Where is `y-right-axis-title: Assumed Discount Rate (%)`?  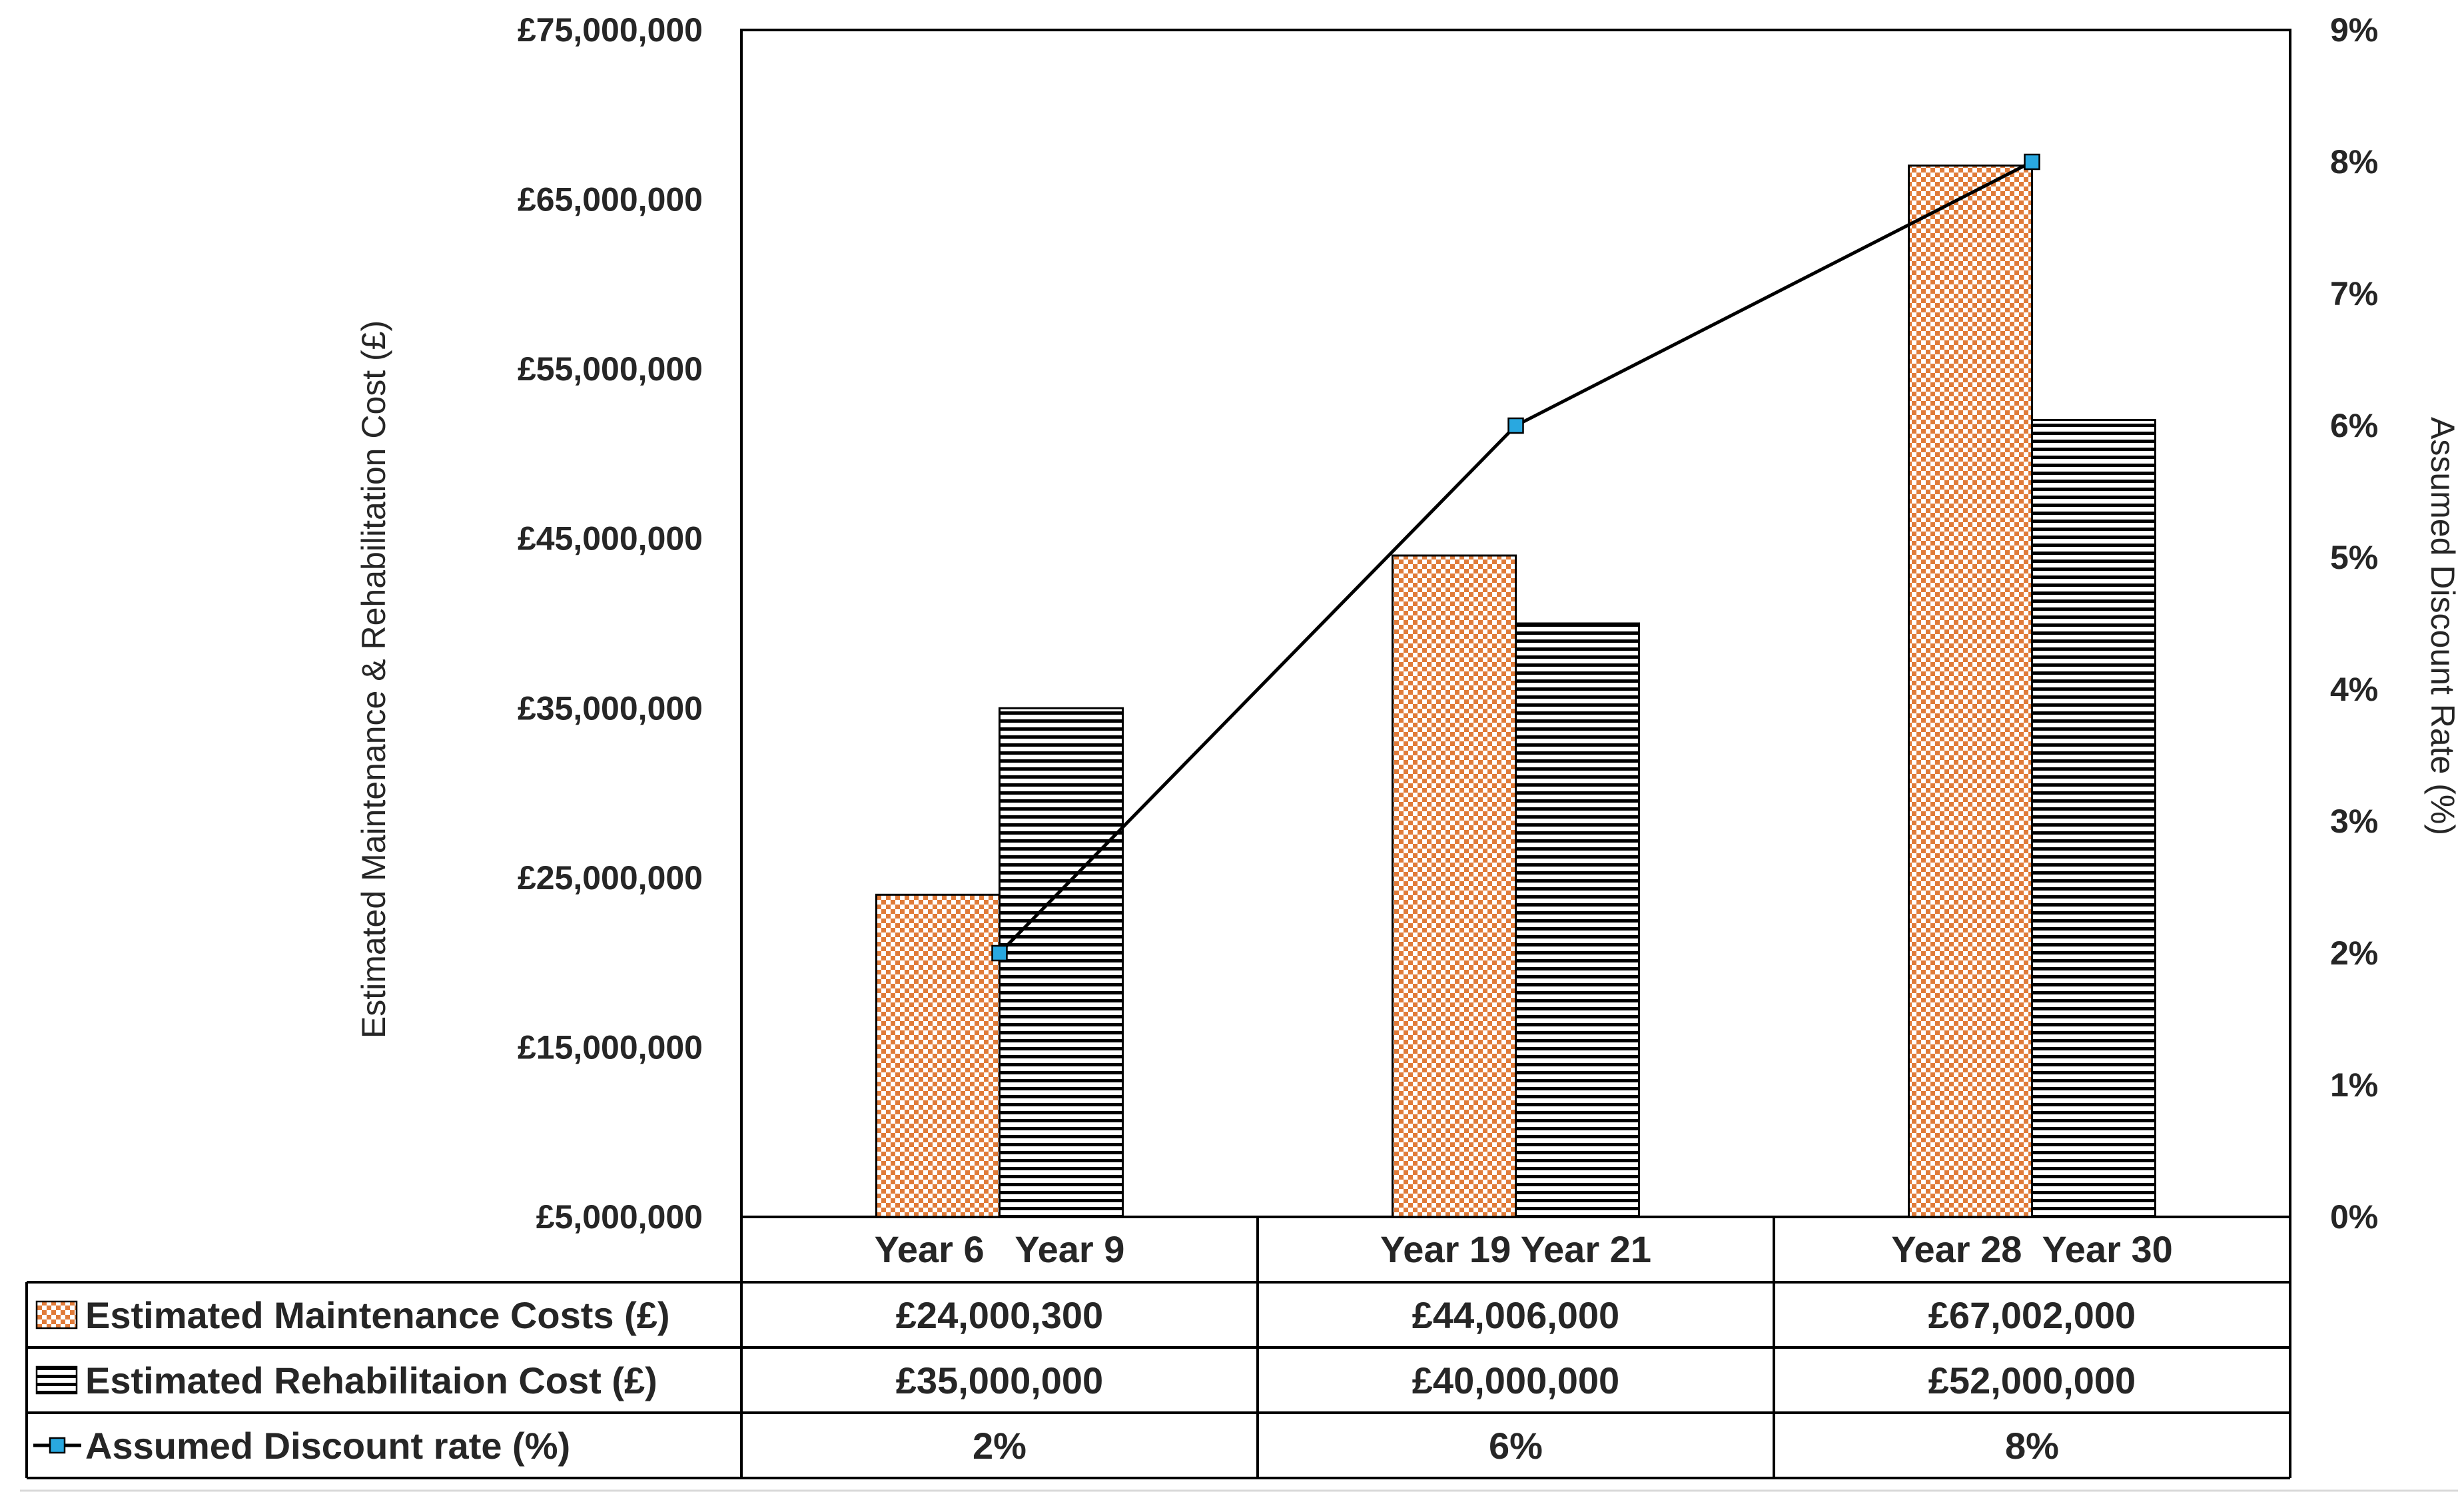
y-right-axis-title: Assumed Discount Rate (%) is located at coordinates (2442, 626).